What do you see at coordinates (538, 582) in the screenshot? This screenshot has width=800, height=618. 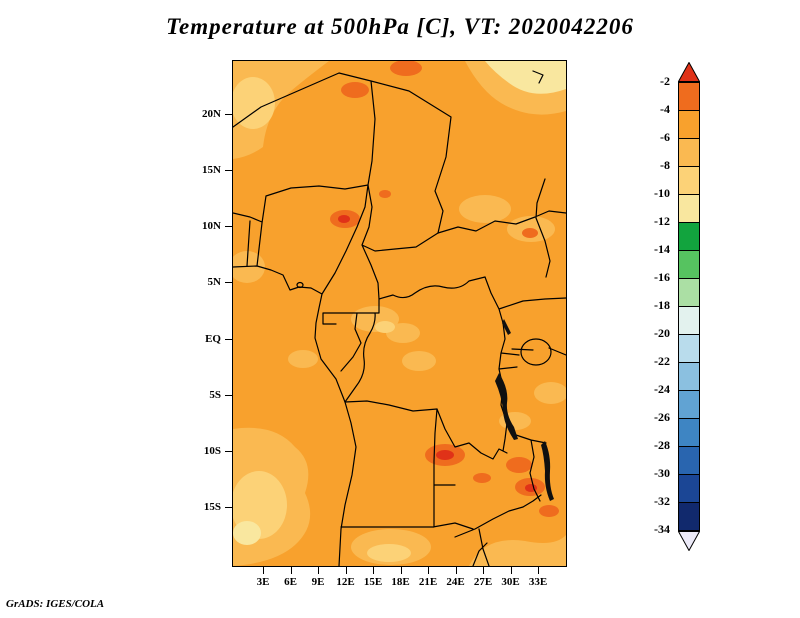 I see `lon-tick-label: 33E` at bounding box center [538, 582].